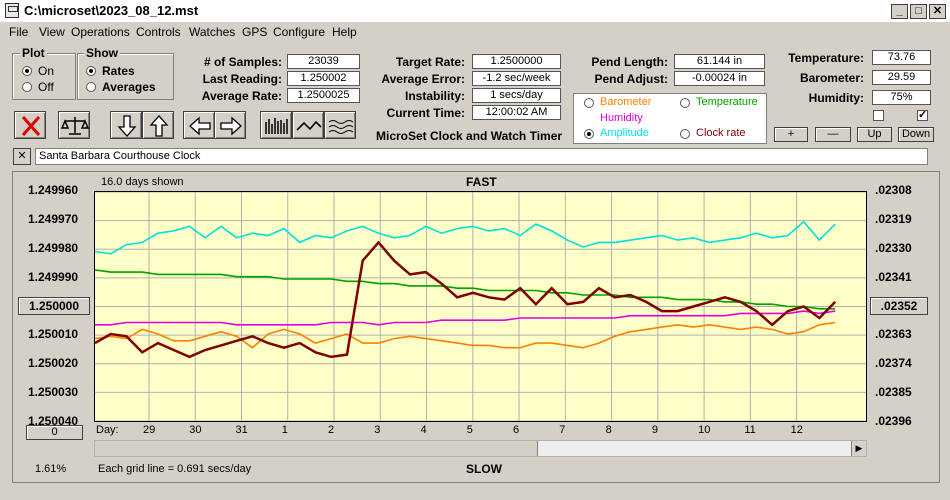  Describe the element at coordinates (791, 134) in the screenshot. I see `plus-button: +` at that location.